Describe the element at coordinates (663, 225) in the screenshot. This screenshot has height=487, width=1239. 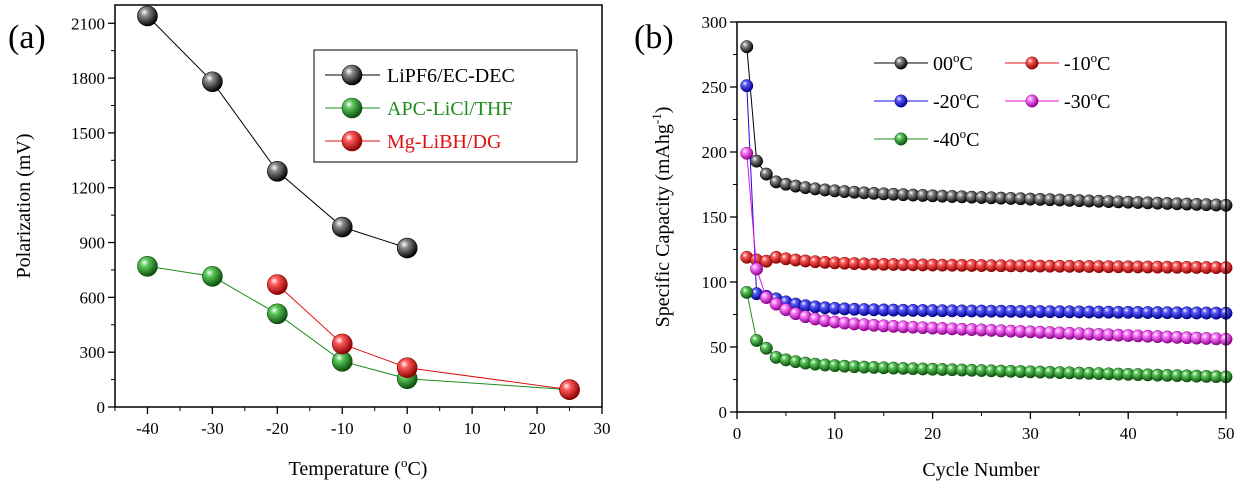
I see `y-axis-label-b-main: Specific Capacity (mAhg` at that location.